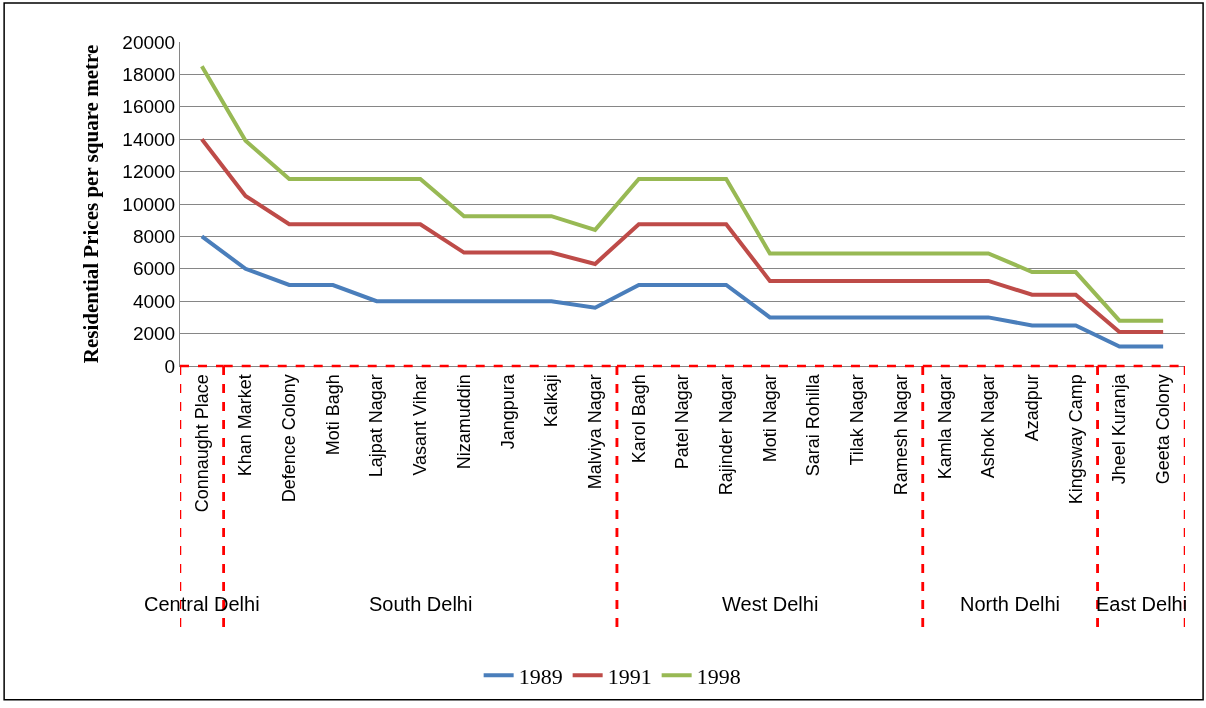 This screenshot has width=1206, height=708. I want to click on y-tick-label: 14000, so click(149, 139).